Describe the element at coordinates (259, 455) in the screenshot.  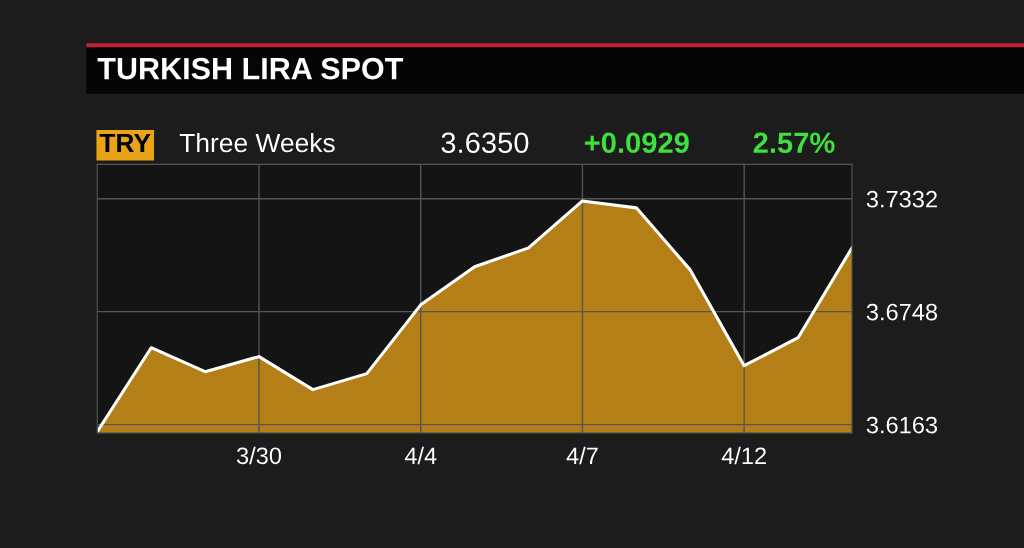
I see `x-tick-label: 3/30` at that location.